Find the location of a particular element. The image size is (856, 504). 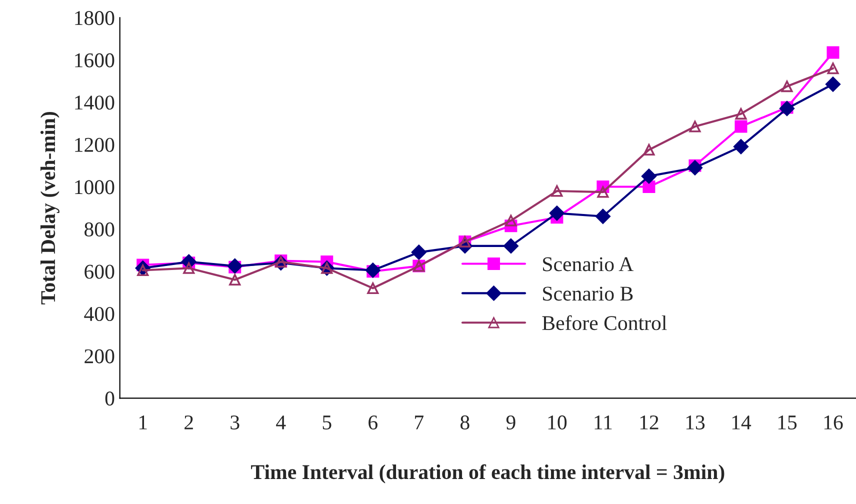

x-tick-label: 11 is located at coordinates (603, 423).